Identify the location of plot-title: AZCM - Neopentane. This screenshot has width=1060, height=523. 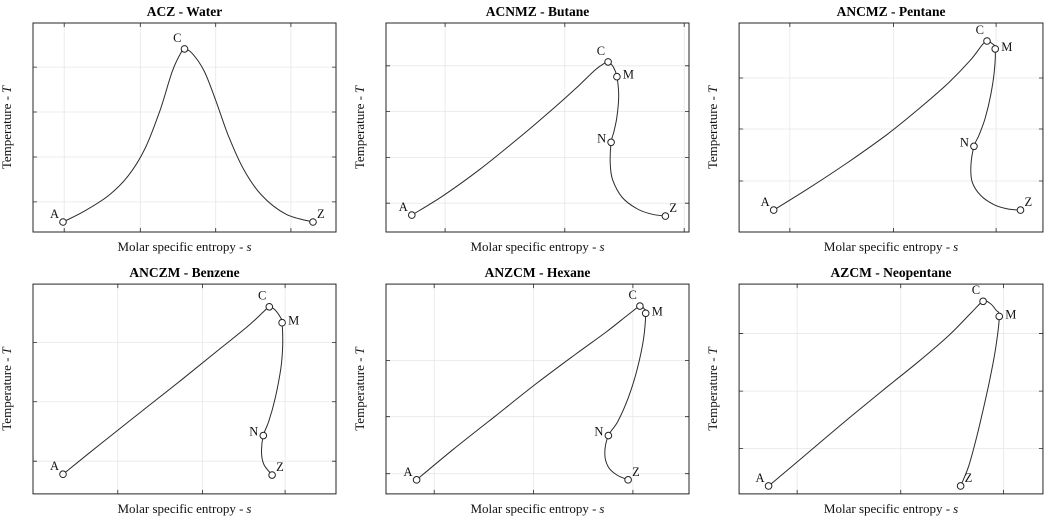
(891, 272).